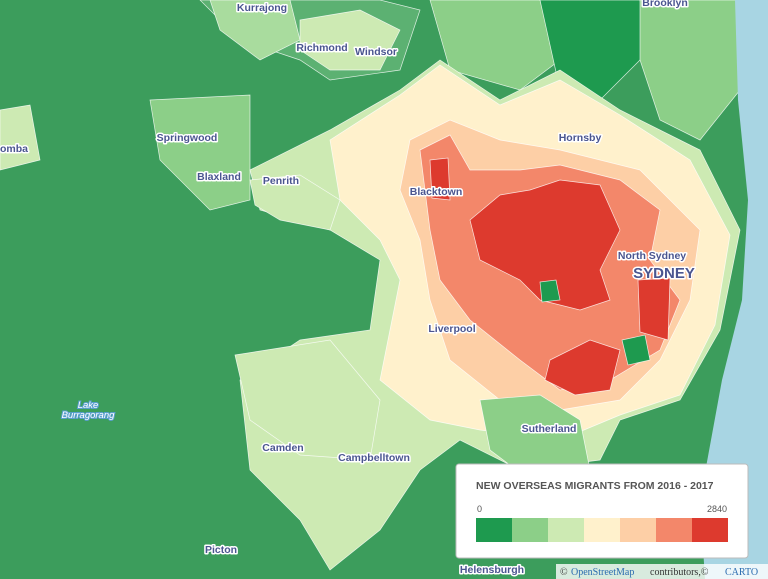 This screenshot has width=768, height=579. I want to click on place-label: Blacktown, so click(436, 192).